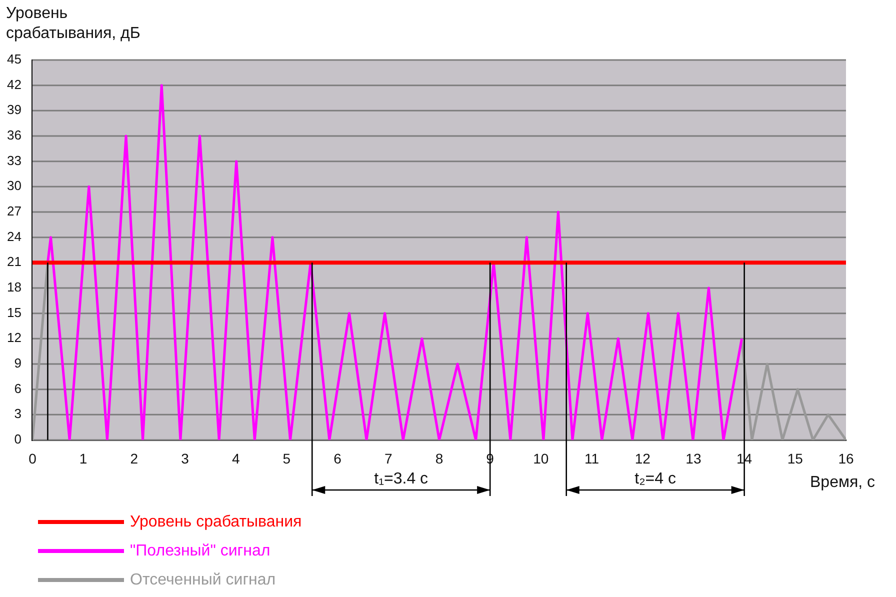  Describe the element at coordinates (795, 458) in the screenshot. I see `x-tick-label: 15` at that location.